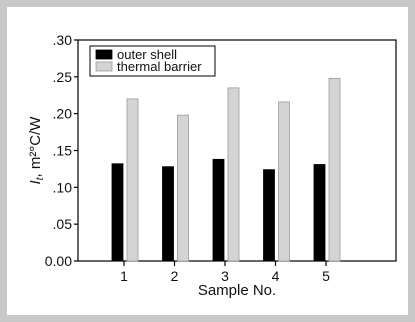  Describe the element at coordinates (175, 276) in the screenshot. I see `x-tick-label: 2` at that location.